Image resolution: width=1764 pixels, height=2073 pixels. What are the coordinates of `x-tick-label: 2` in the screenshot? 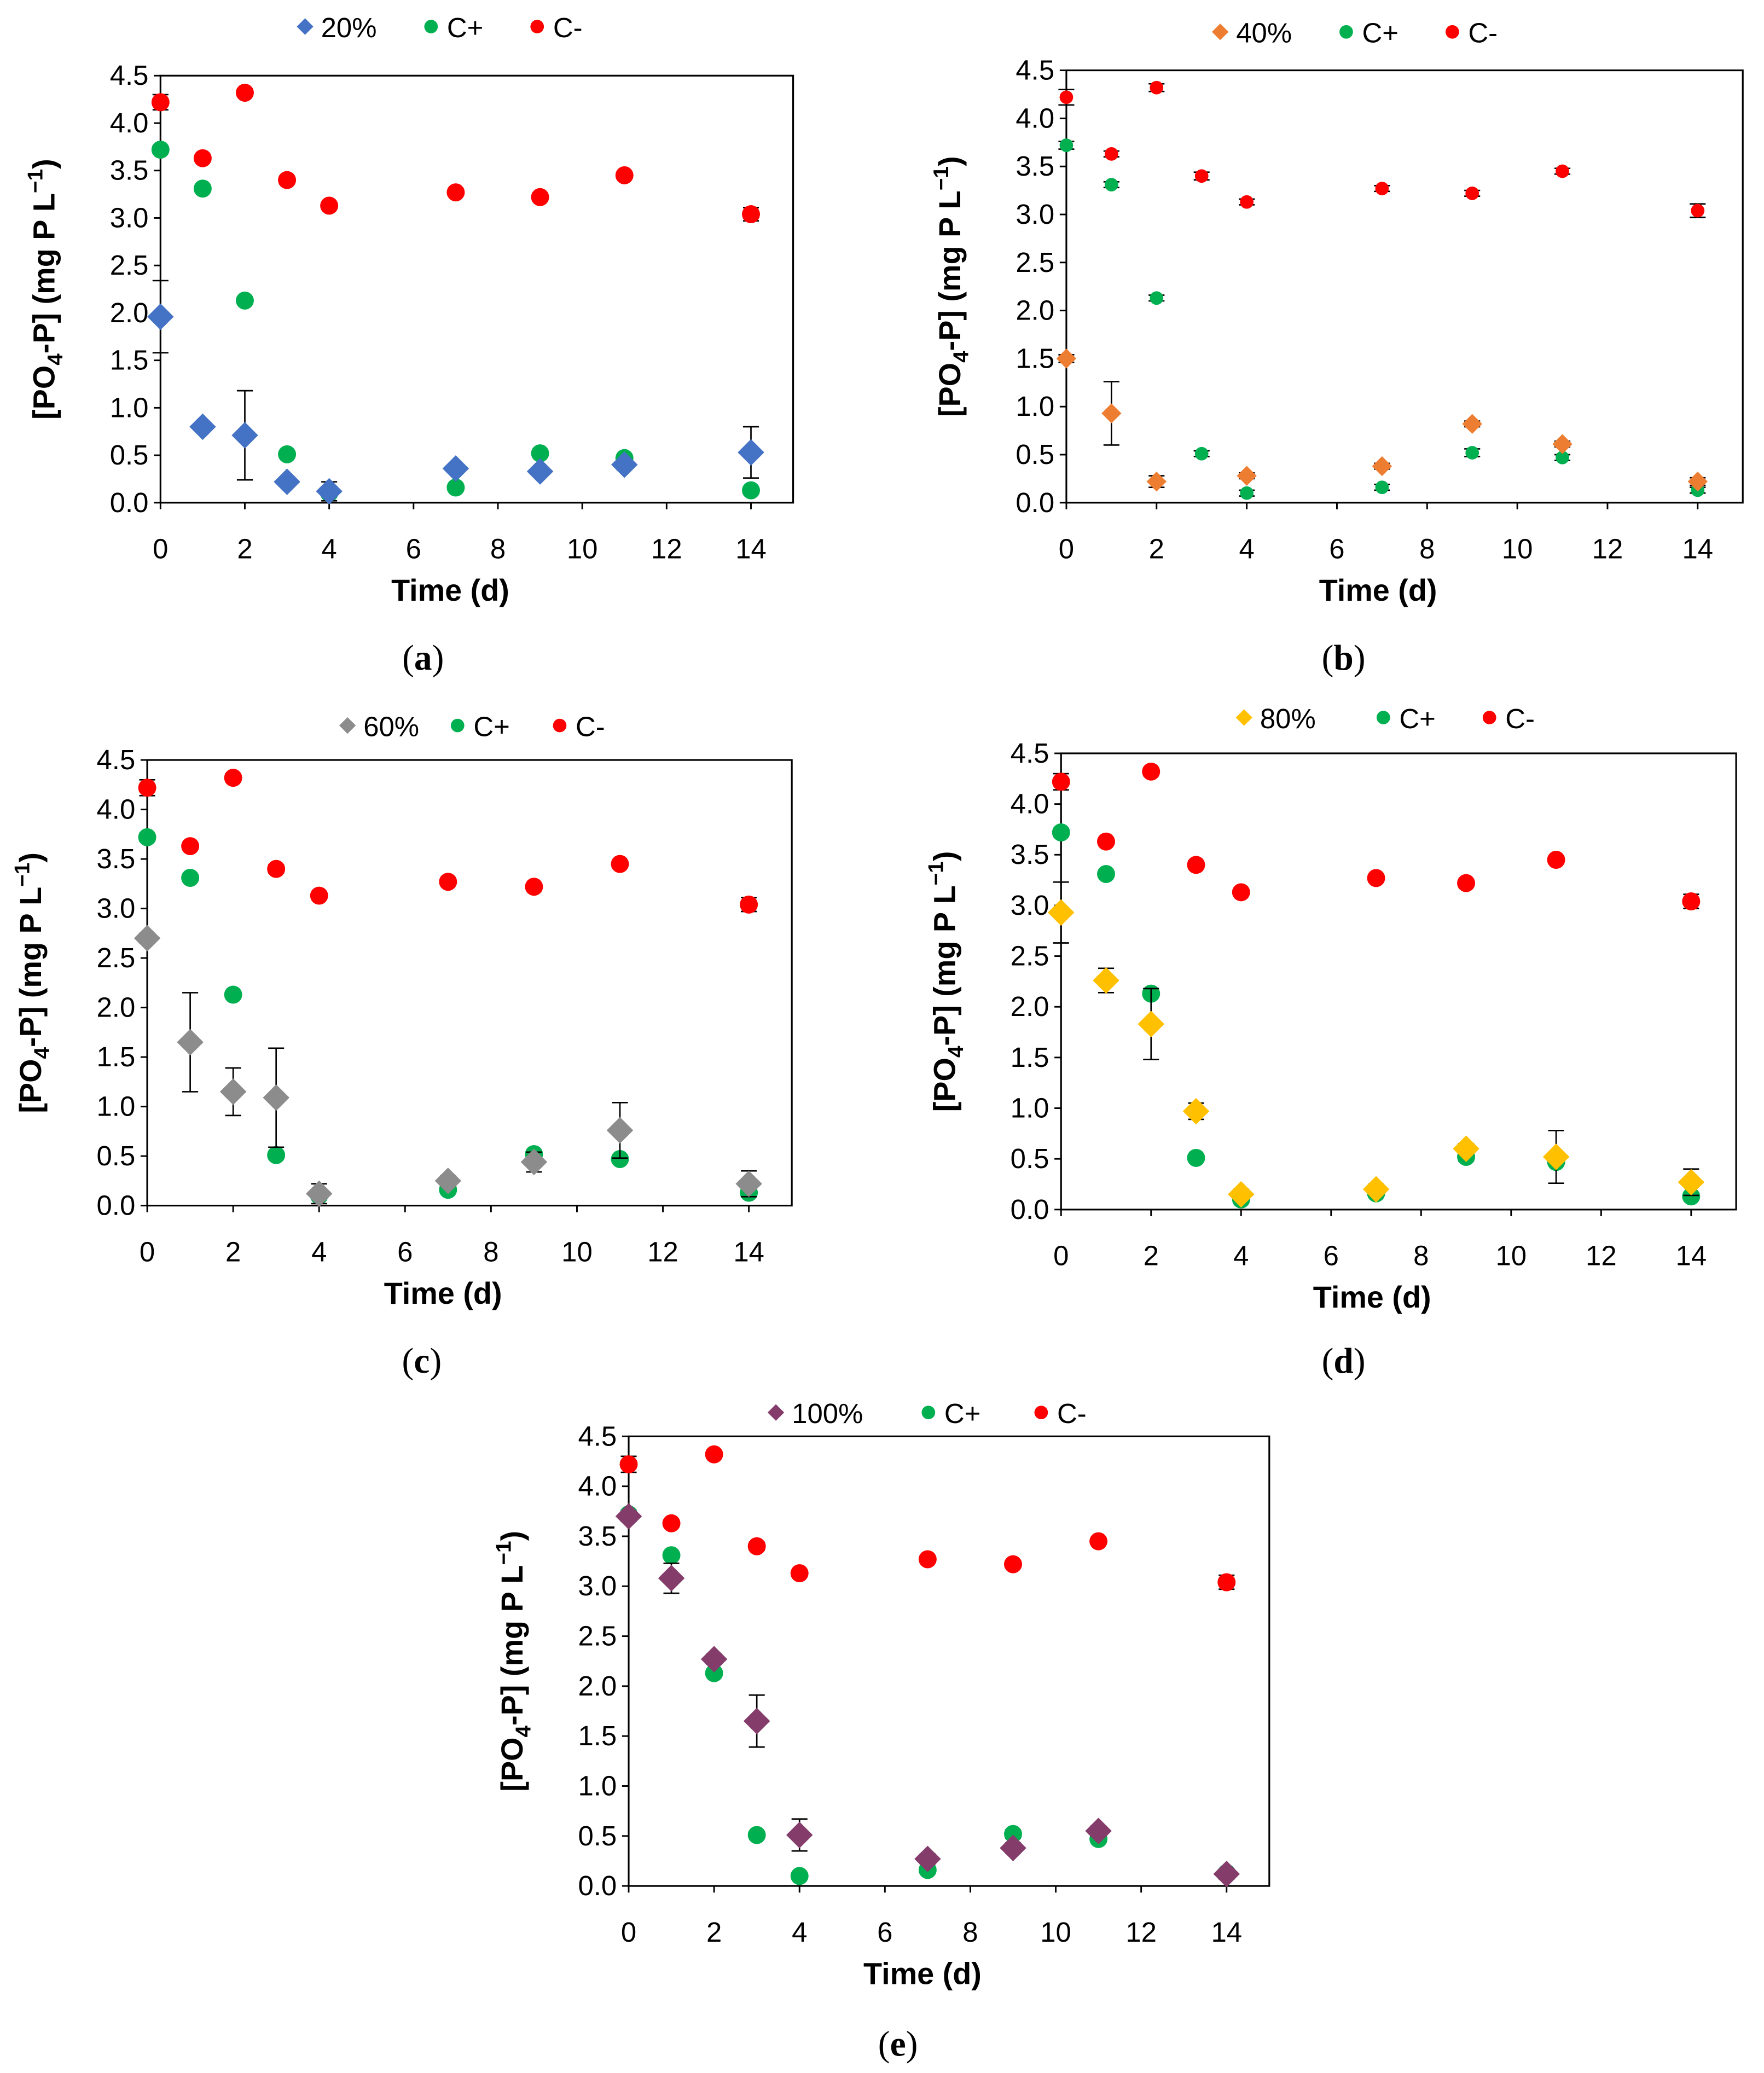 It's located at (714, 1932).